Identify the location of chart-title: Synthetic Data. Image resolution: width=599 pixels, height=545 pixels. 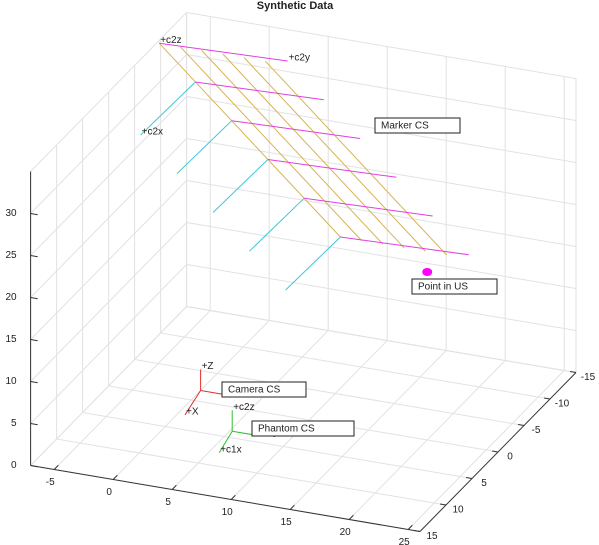
(295, 6).